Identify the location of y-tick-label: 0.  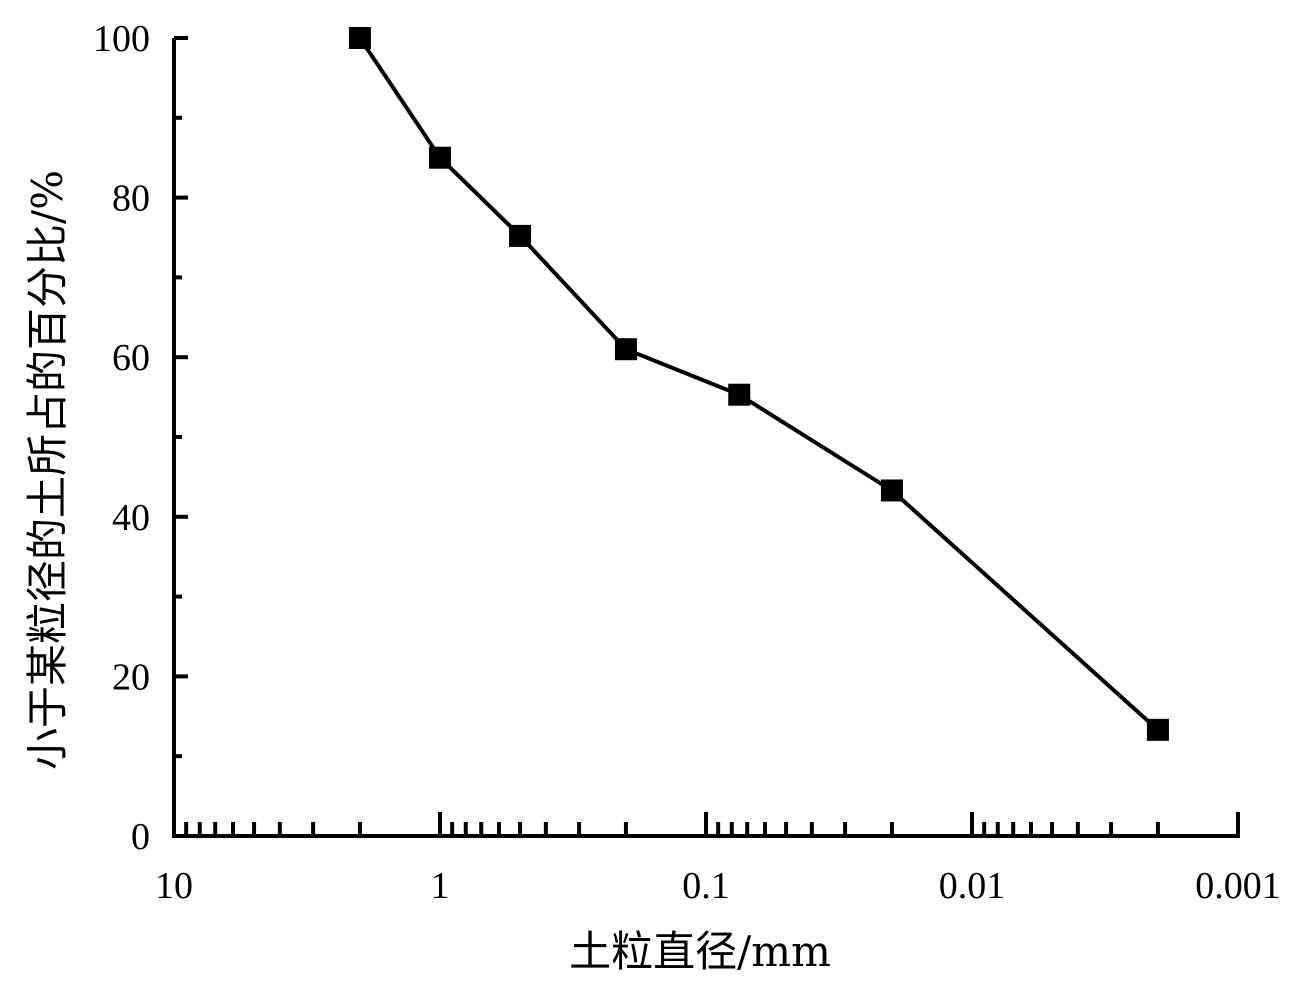
(140, 837).